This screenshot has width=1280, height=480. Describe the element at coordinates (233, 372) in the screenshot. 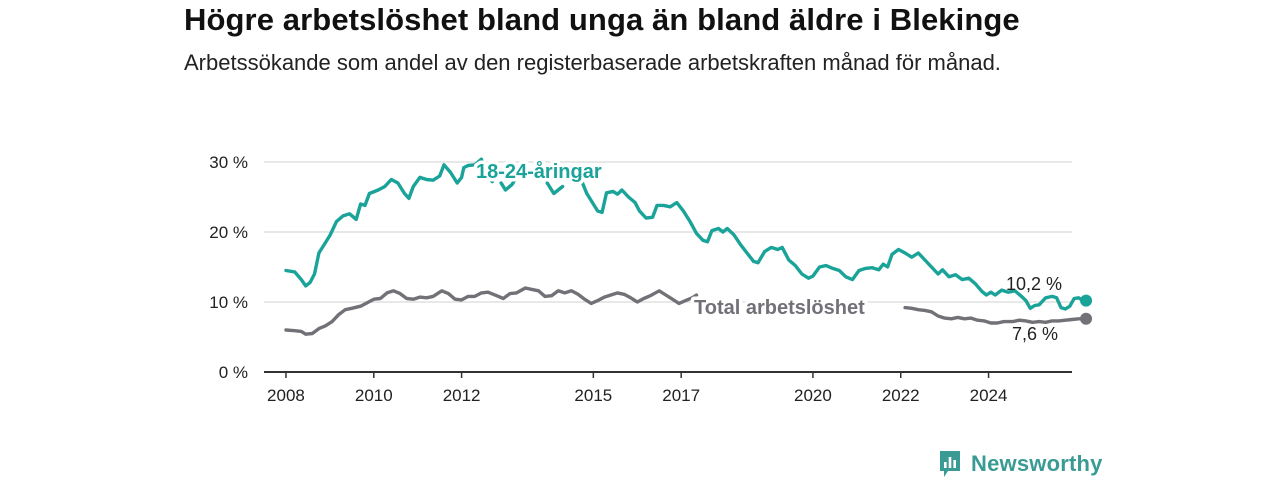

I see `y-tick-label: 0 %` at that location.